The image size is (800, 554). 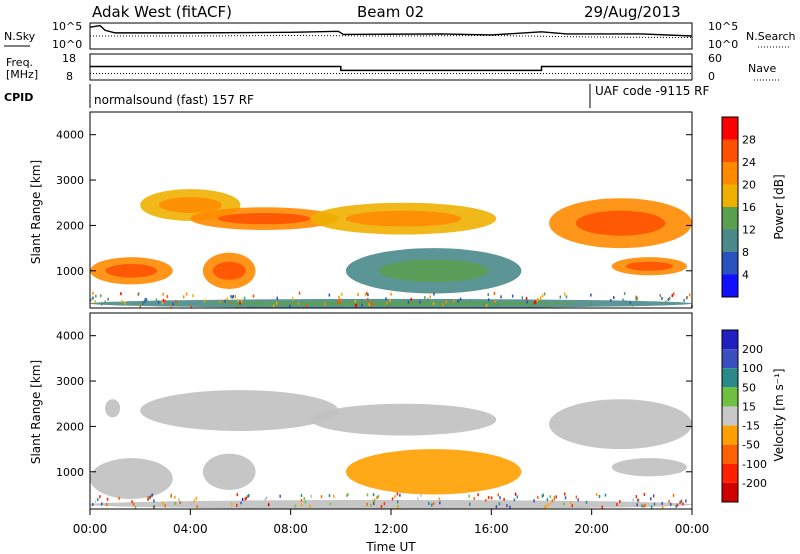 What do you see at coordinates (69, 76) in the screenshot?
I see `freq-left-tick-bottom: 8` at bounding box center [69, 76].